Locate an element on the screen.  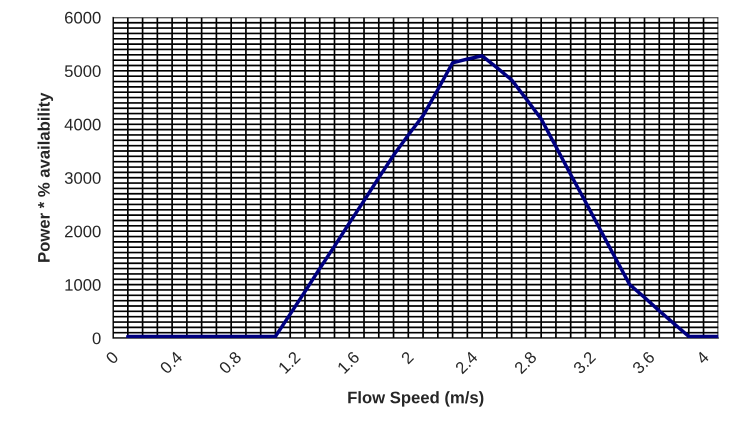
x-tick-label: 2.4 is located at coordinates (466, 362).